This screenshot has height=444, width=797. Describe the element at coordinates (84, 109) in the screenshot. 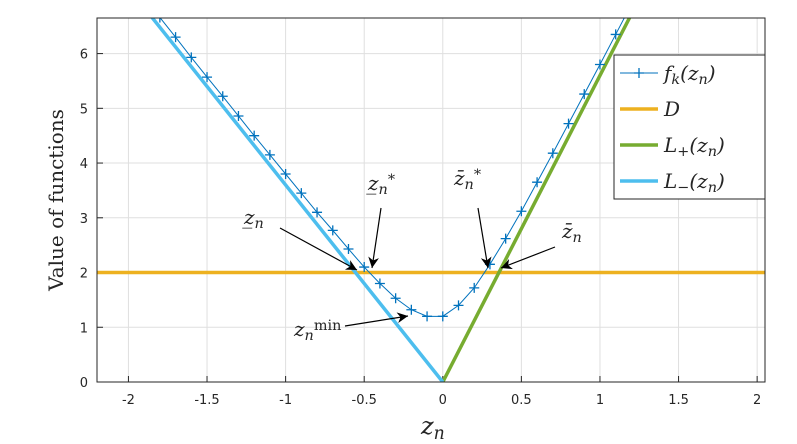

I see `y-tick-label: 5` at that location.